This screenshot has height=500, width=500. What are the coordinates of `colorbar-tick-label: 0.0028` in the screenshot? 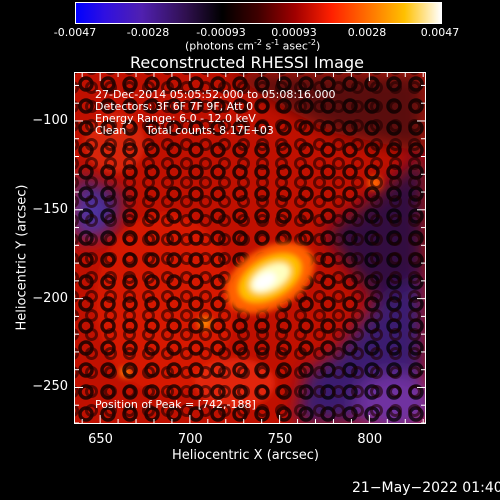 It's located at (367, 32).